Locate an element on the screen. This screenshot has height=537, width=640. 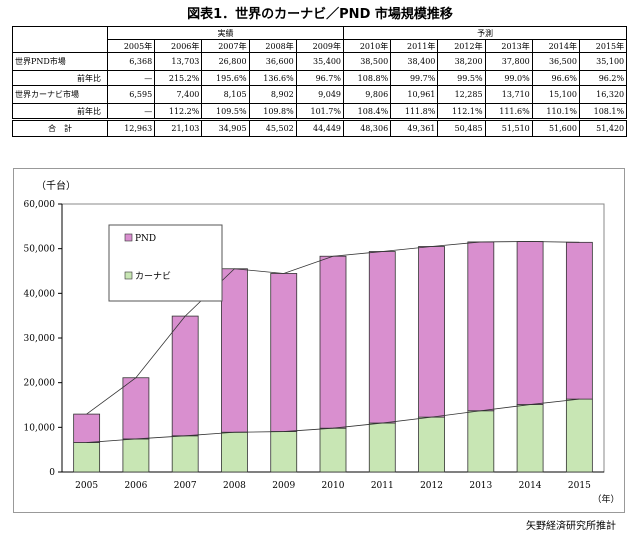
table-cell: 51,420 is located at coordinates (603, 127).